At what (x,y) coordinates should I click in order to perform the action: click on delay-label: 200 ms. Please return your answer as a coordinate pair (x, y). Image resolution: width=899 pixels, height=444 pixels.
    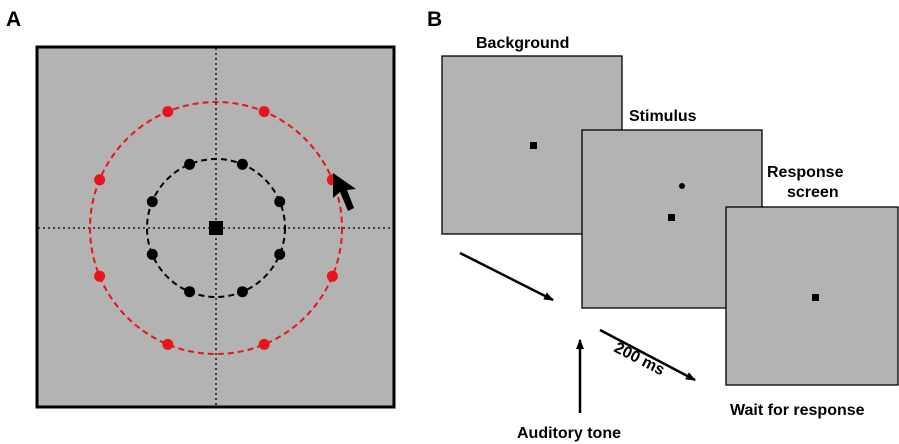
    Looking at the image, I should click on (639, 359).